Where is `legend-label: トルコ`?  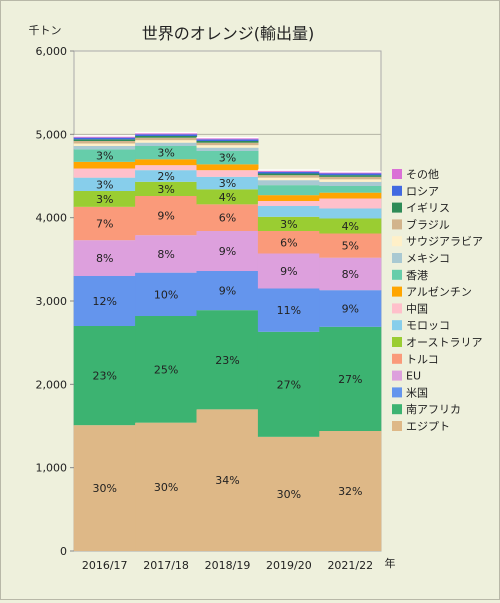
legend-label: トルコ is located at coordinates (422, 359).